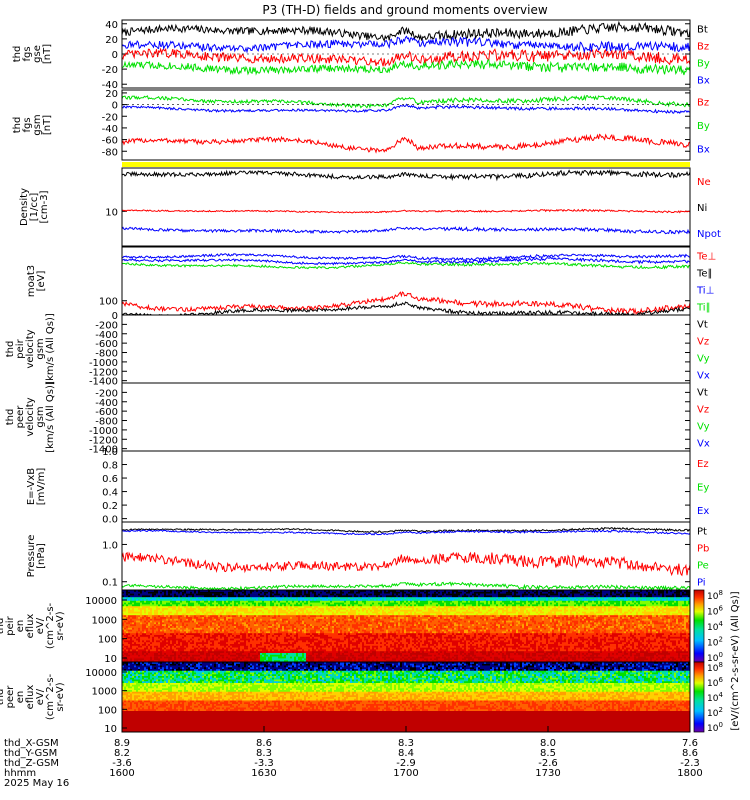 This screenshot has width=750, height=800. Describe the element at coordinates (115, 106) in the screenshot. I see `ytick-label: 0` at that location.